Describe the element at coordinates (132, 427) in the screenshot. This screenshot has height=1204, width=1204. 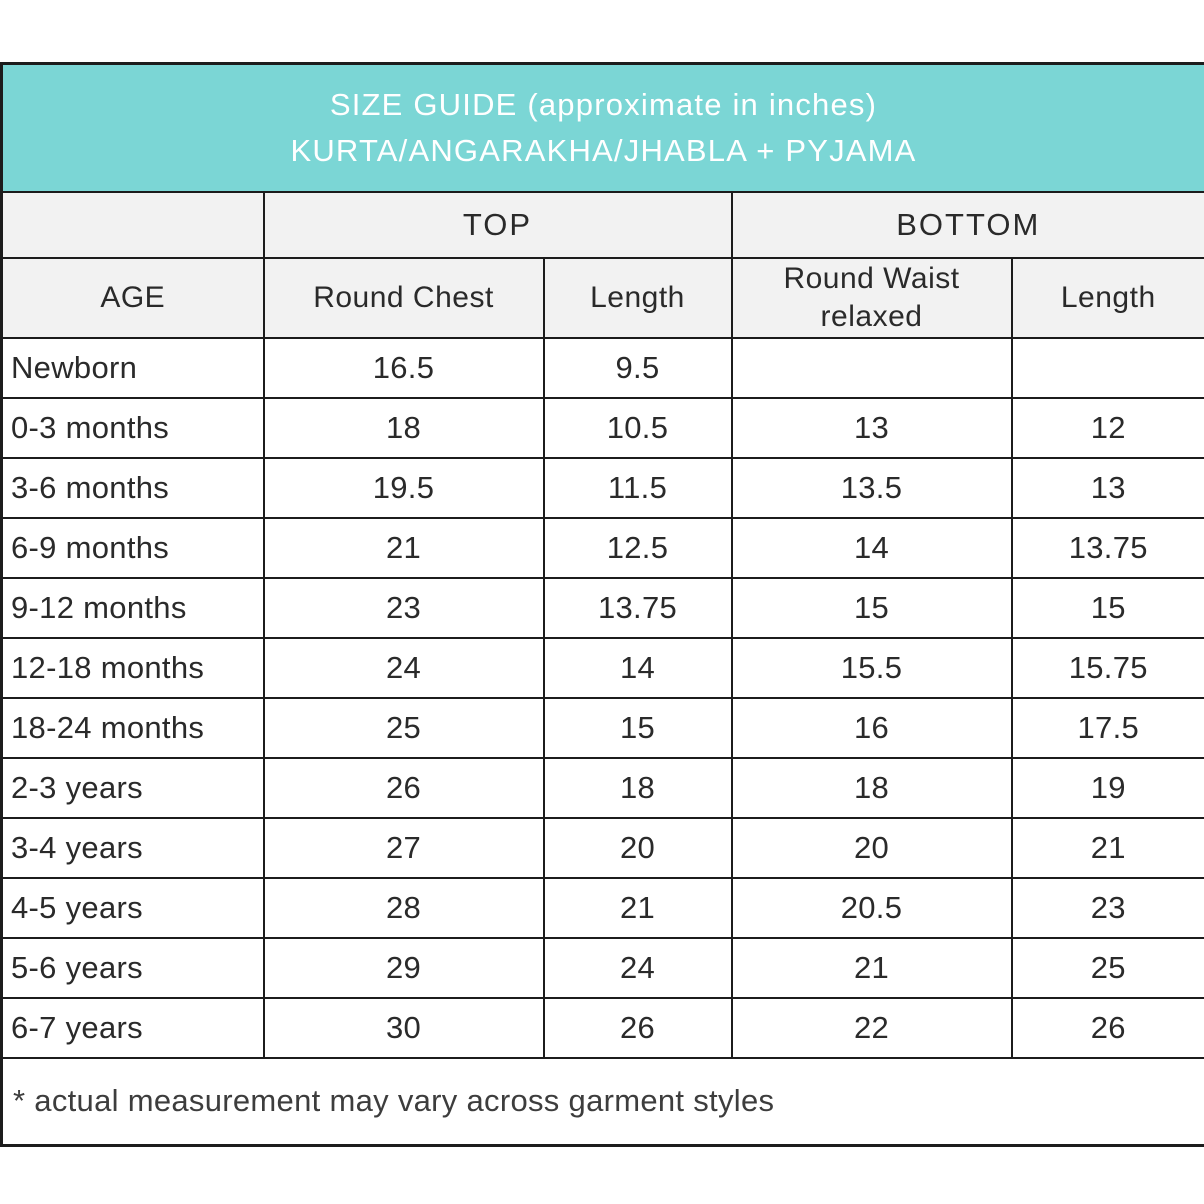
I see `age-cell: 0-3 months` at that location.